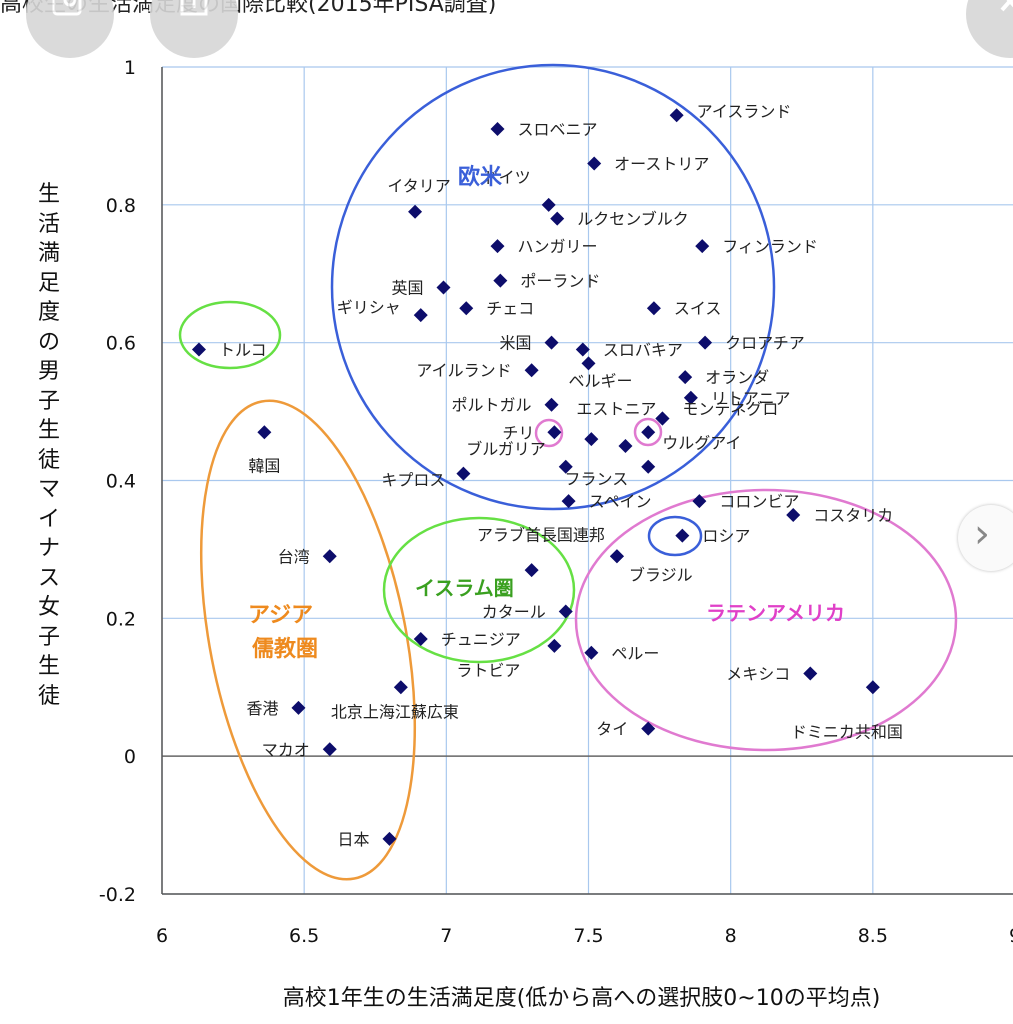  What do you see at coordinates (304, 936) in the screenshot?
I see `x-tick-label: 6.5` at bounding box center [304, 936].